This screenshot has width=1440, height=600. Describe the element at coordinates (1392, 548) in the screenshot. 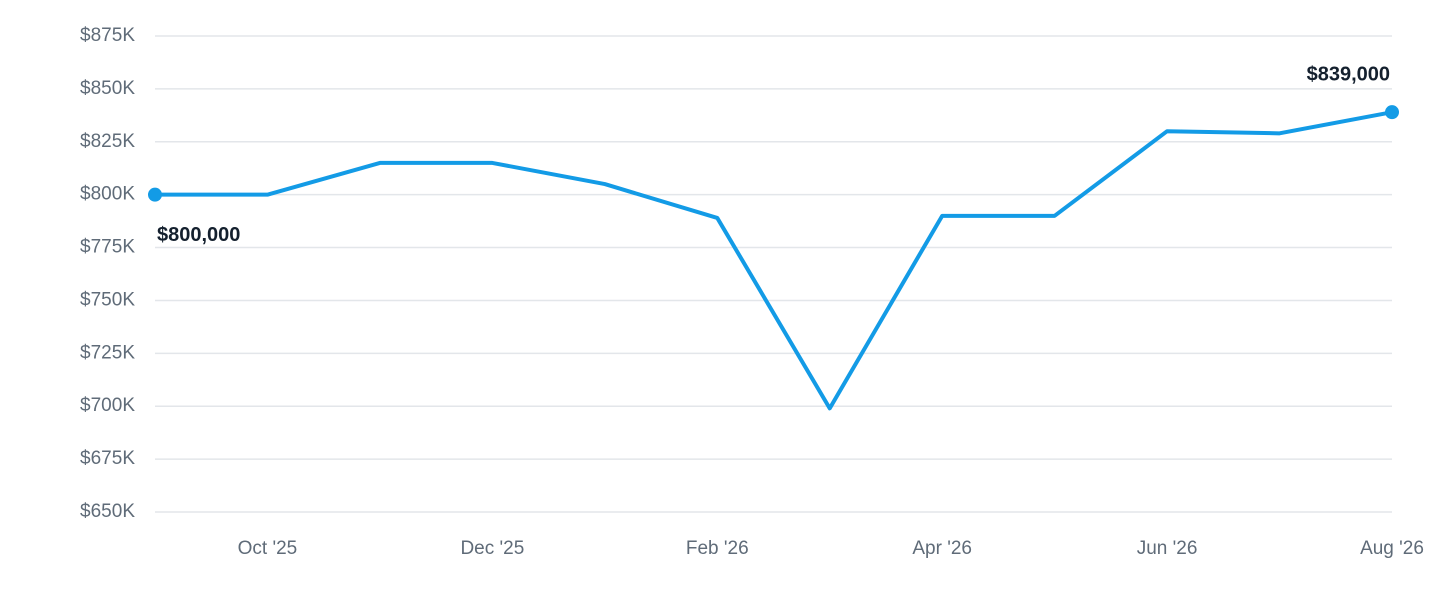

I see `x-tick-label: Aug '26` at that location.